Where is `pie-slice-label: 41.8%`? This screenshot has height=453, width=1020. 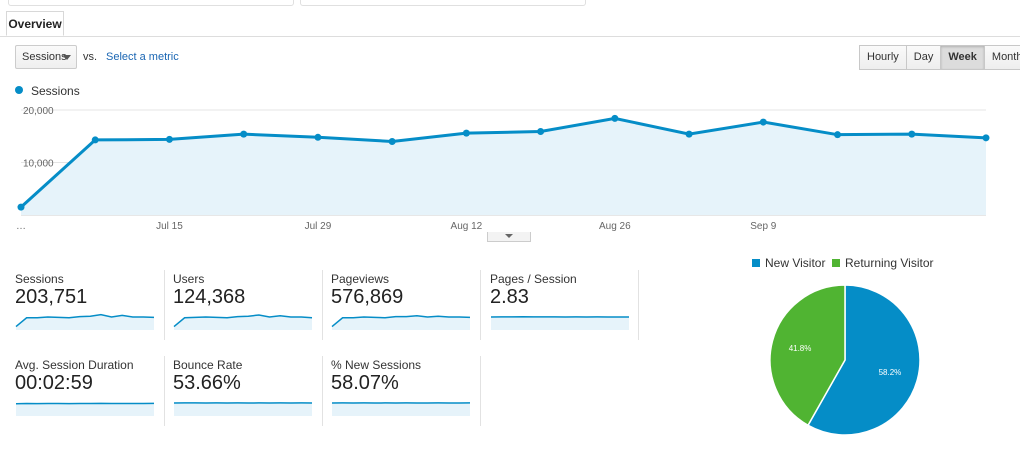
pie-slice-label: 41.8% is located at coordinates (800, 348).